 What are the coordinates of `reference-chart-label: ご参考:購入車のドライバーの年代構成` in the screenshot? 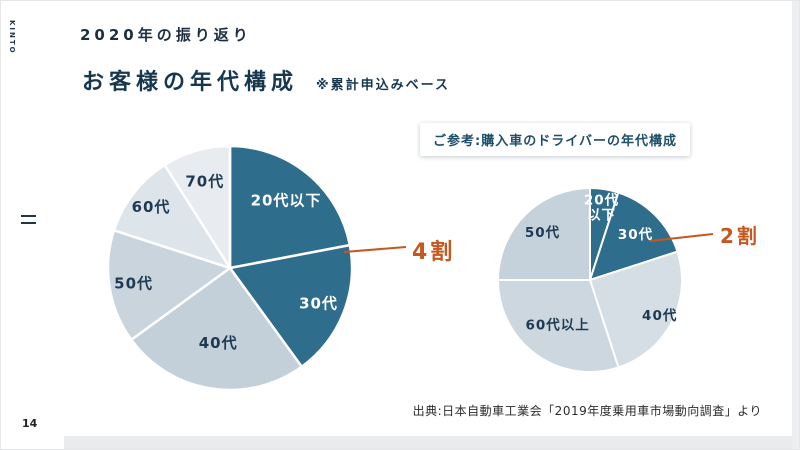 It's located at (555, 139).